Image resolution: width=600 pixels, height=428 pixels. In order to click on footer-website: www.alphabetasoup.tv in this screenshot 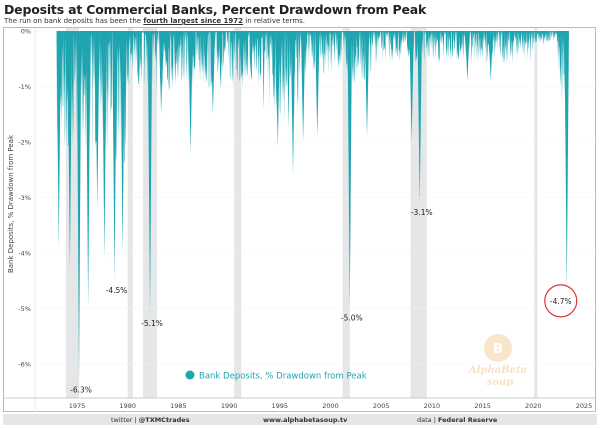, I will do `click(305, 420)`.